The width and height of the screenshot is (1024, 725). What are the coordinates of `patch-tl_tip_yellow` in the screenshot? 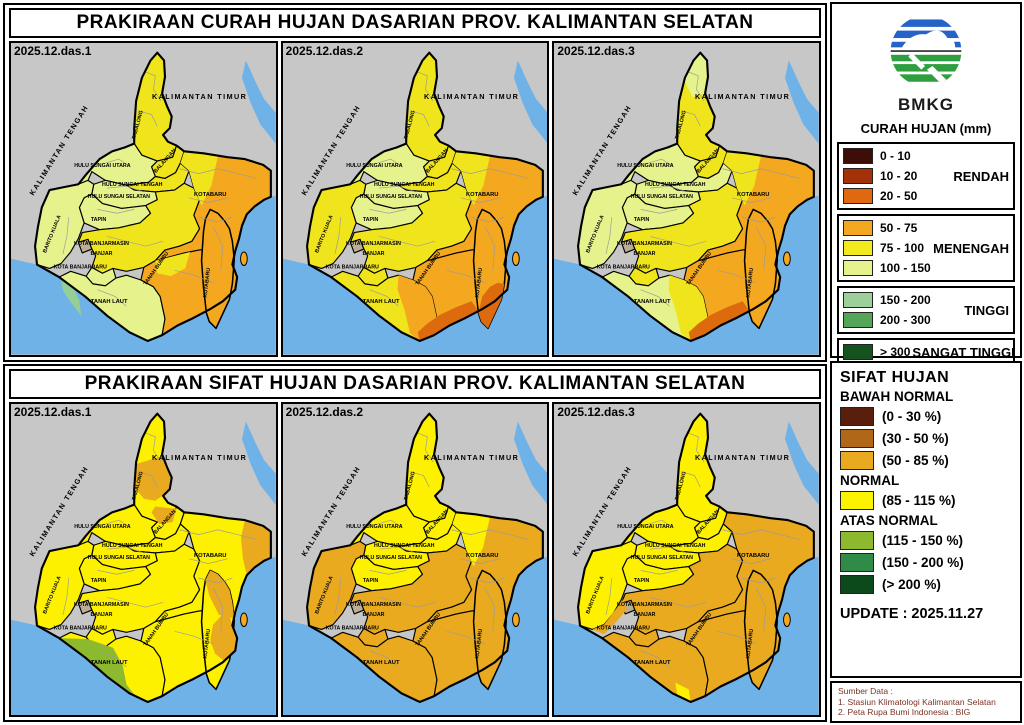 It's located at (683, 692).